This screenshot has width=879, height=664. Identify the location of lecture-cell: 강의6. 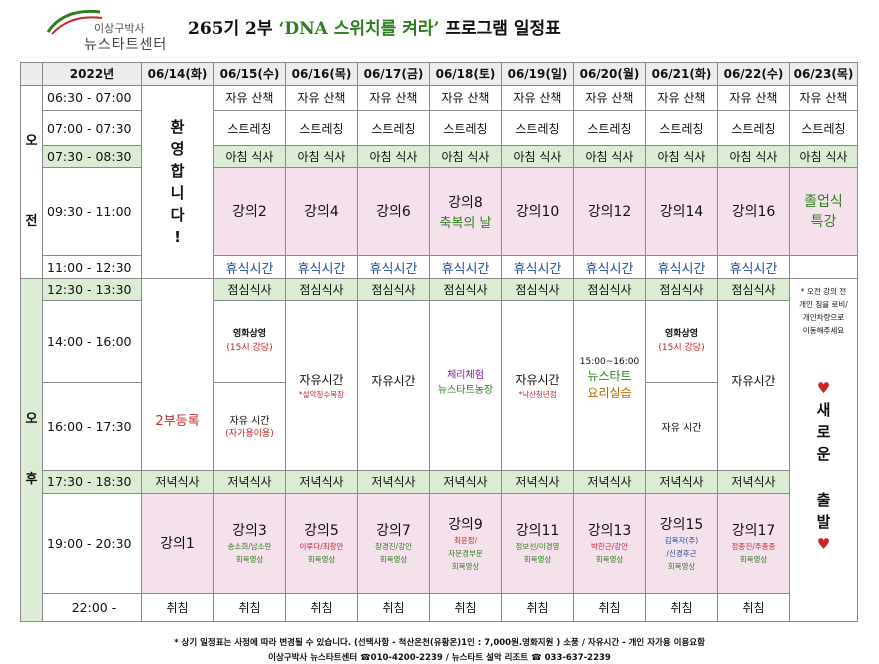
(393, 211).